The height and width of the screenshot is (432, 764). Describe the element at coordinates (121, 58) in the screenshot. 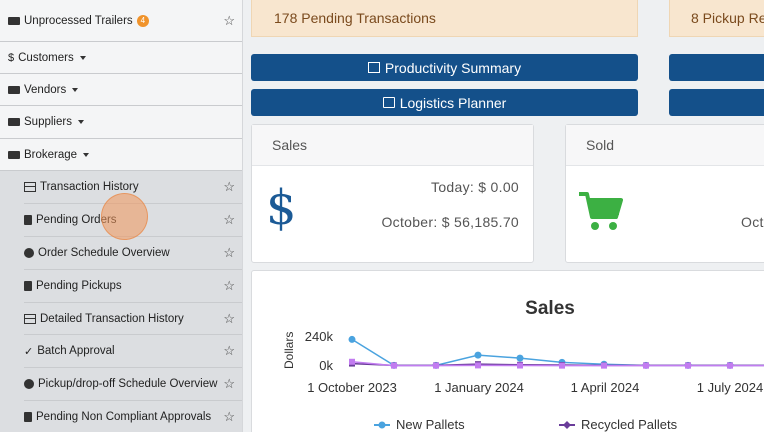

I see `sidebar-item-customers: $ Customers` at that location.